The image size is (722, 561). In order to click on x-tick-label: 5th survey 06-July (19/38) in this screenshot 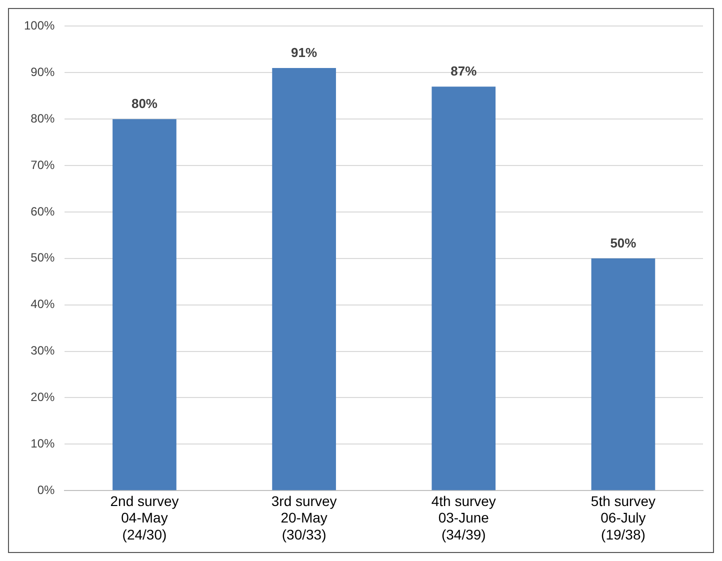, I will do `click(623, 517)`.